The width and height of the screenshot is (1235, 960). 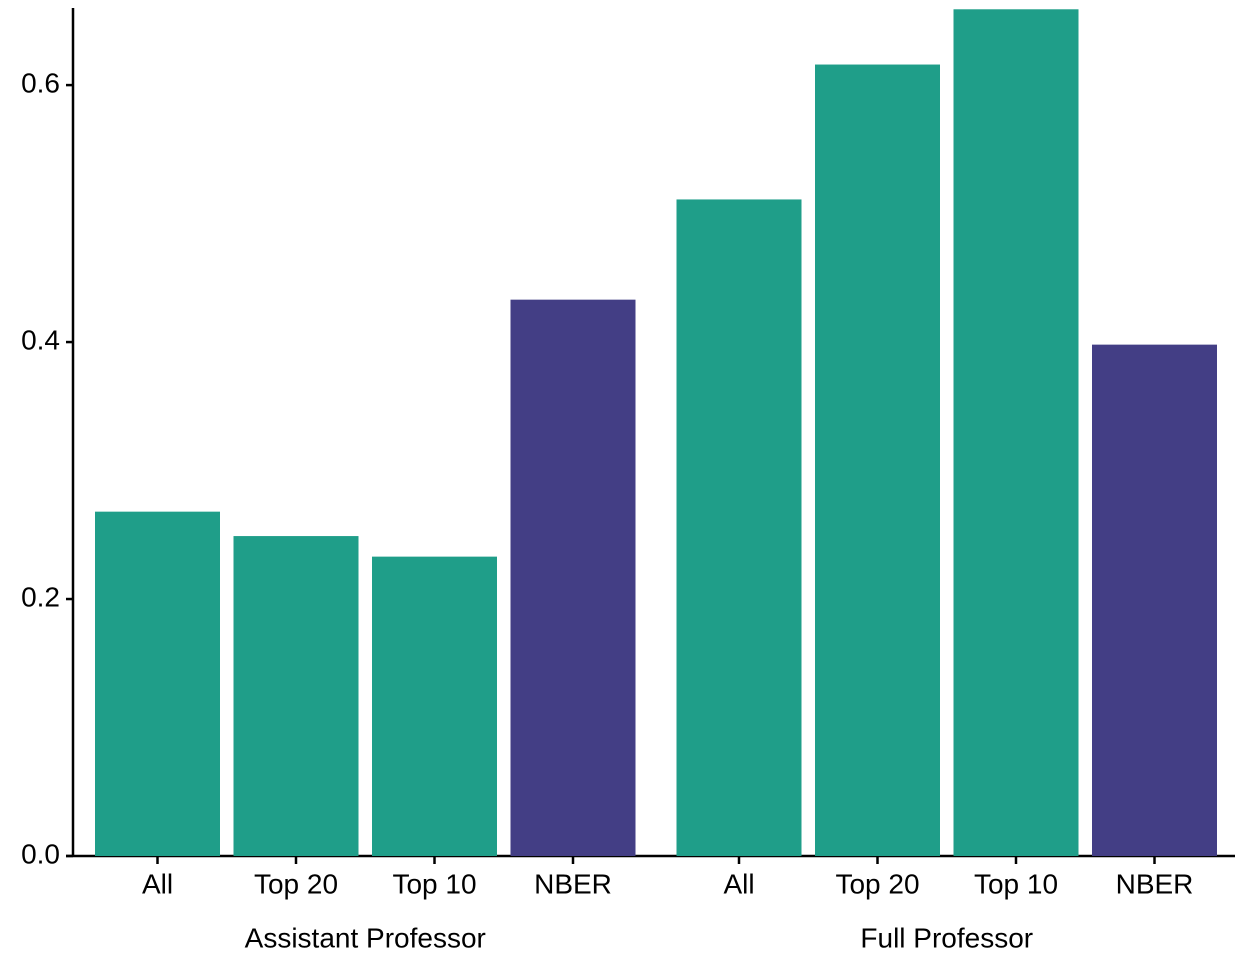 What do you see at coordinates (40, 339) in the screenshot?
I see `y-tick-label: 0.4` at bounding box center [40, 339].